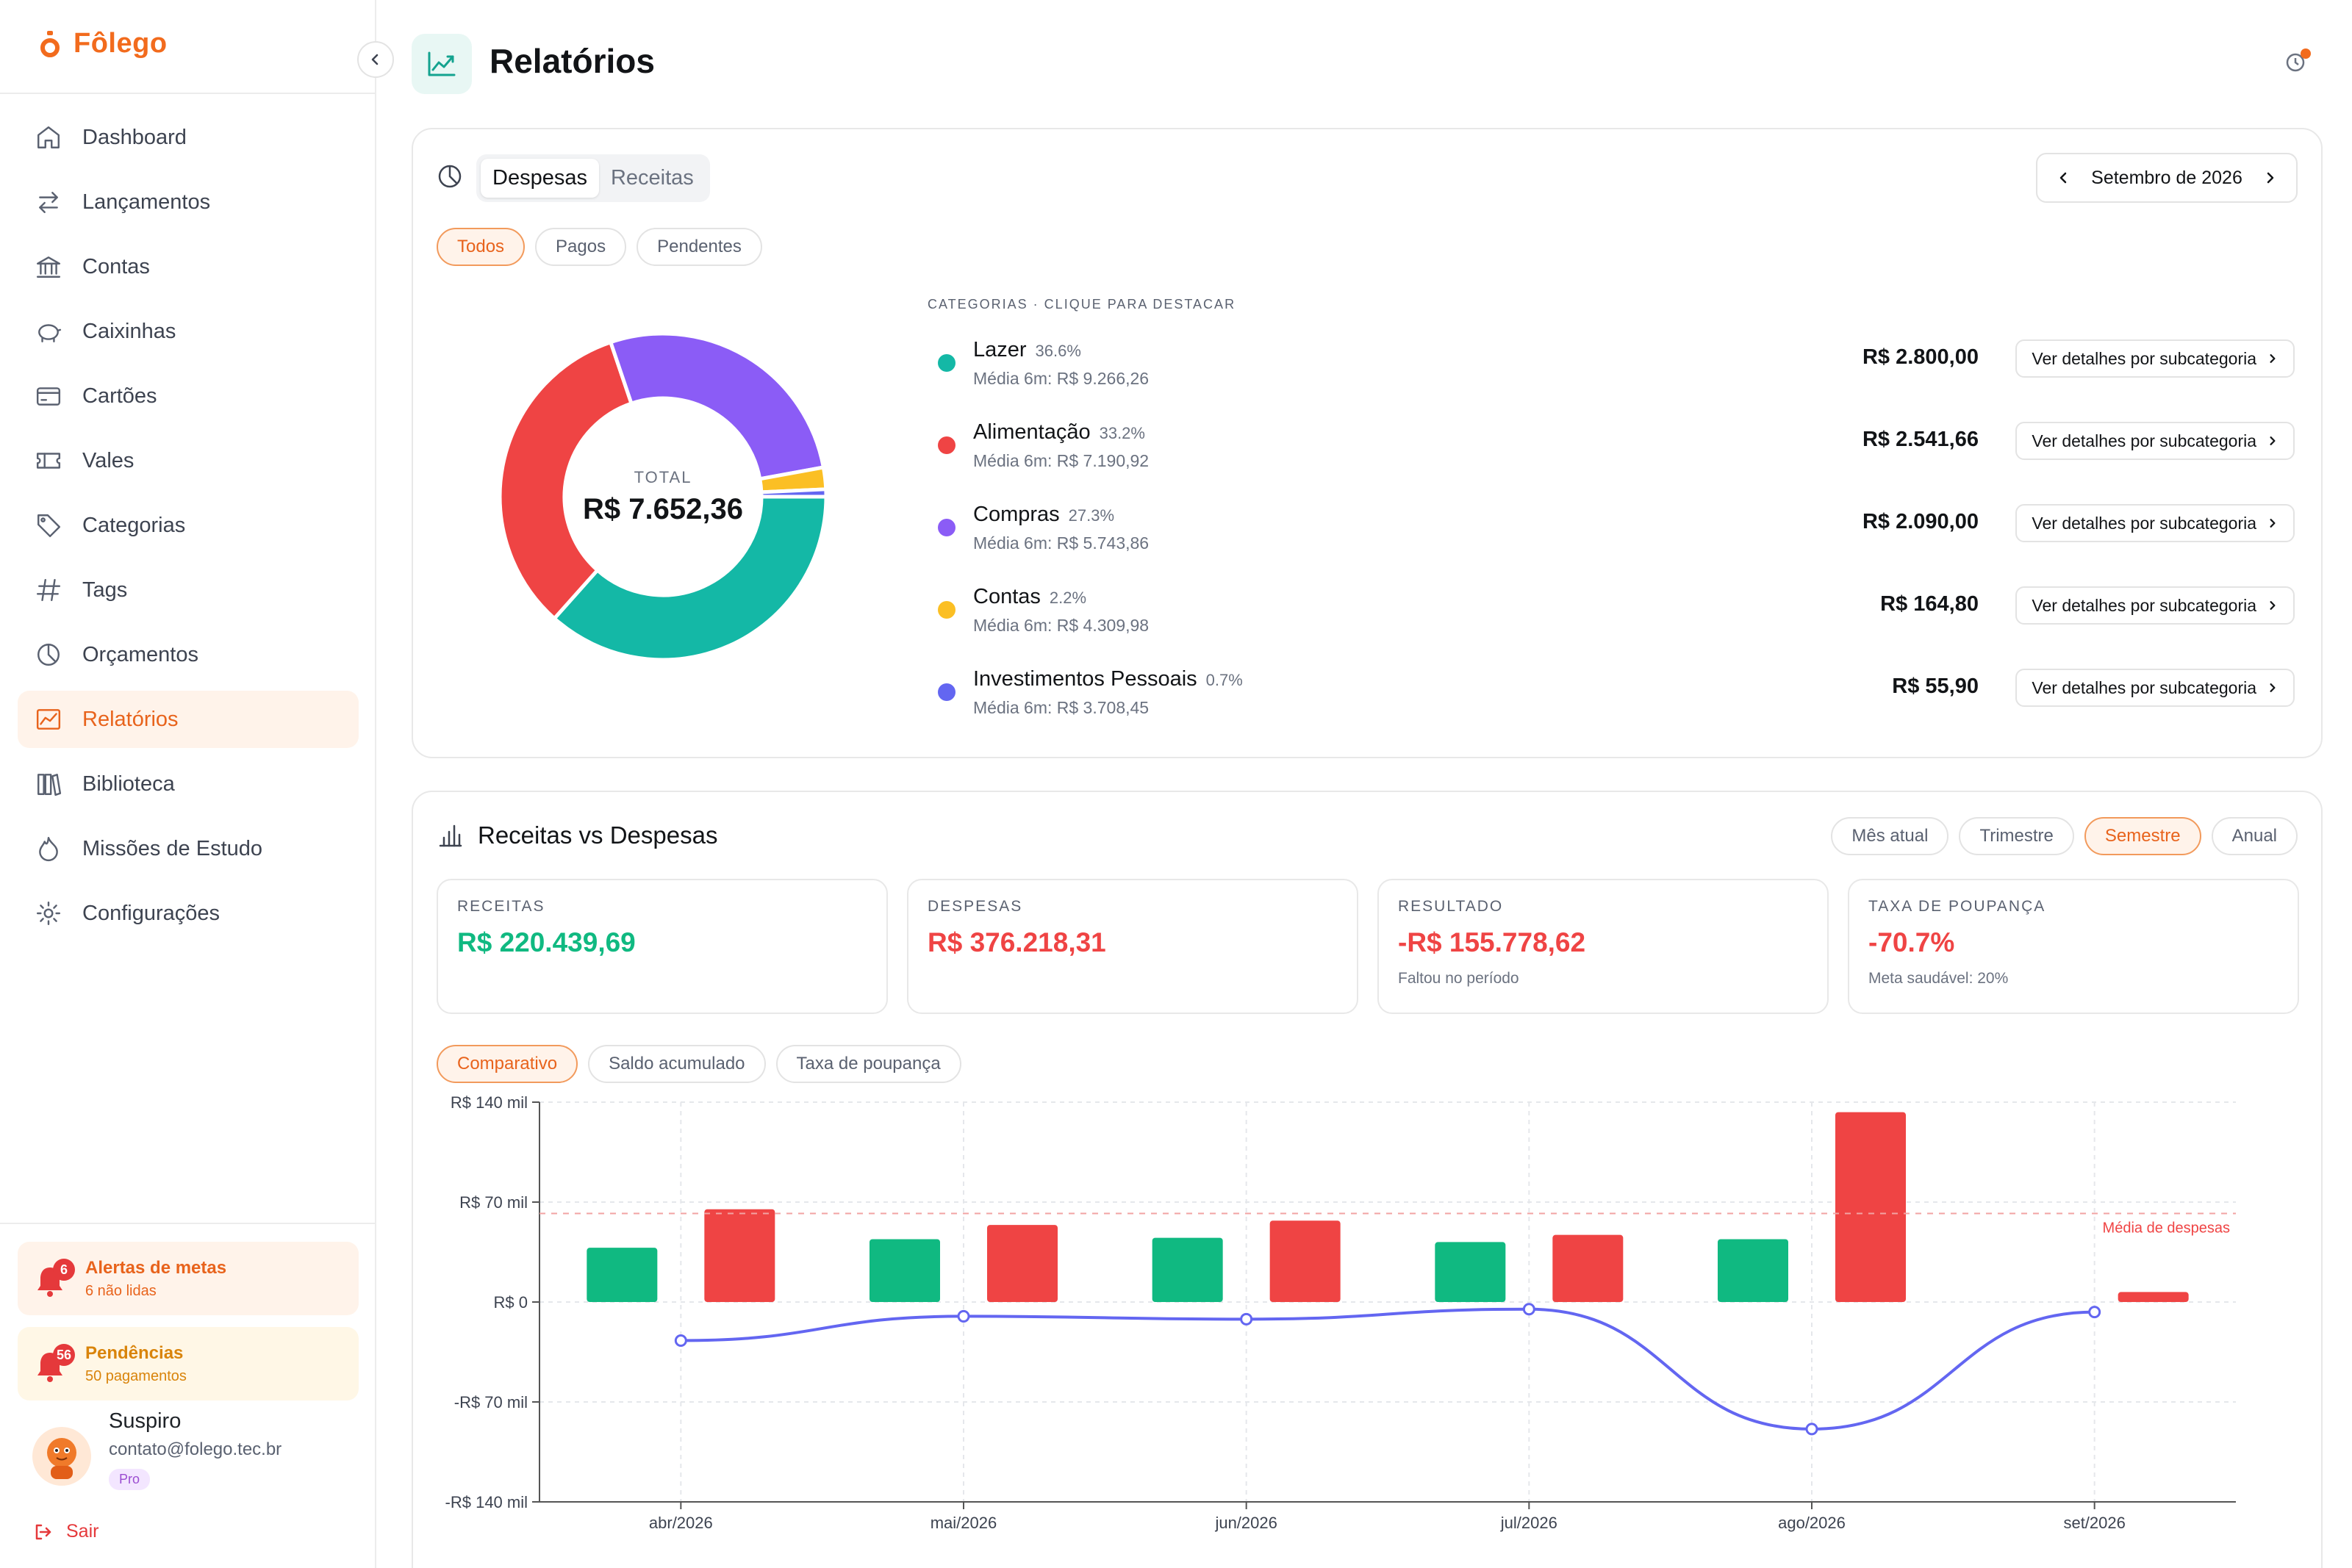 The width and height of the screenshot is (2352, 1568). What do you see at coordinates (134, 137) in the screenshot?
I see `sidebar-item-label: Dashboard` at bounding box center [134, 137].